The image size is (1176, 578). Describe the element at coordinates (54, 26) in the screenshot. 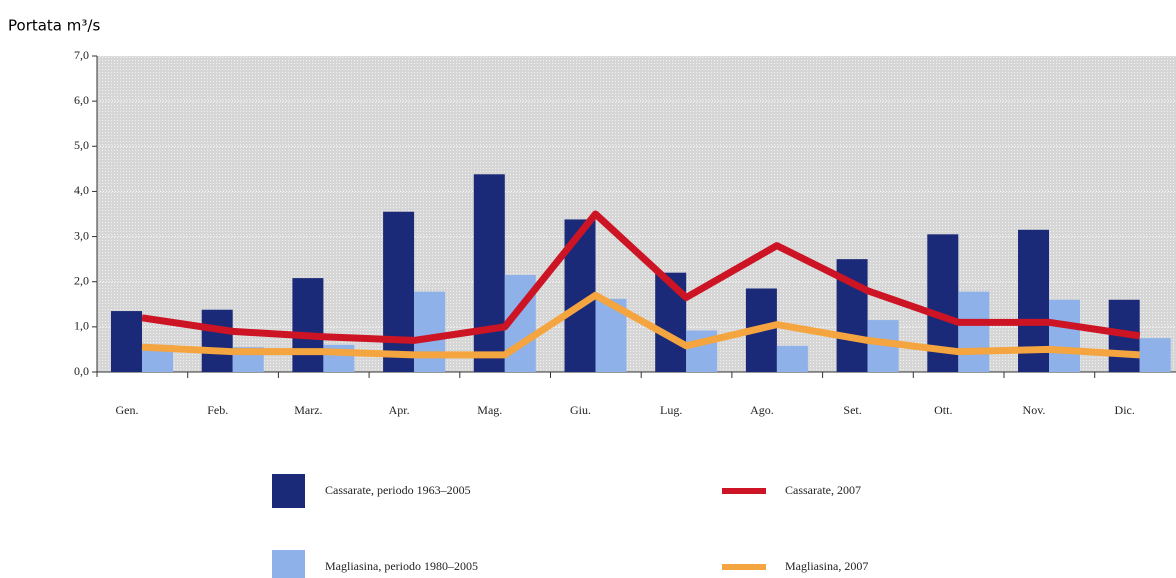

I see `y-axis-label: Portata m³/s` at that location.